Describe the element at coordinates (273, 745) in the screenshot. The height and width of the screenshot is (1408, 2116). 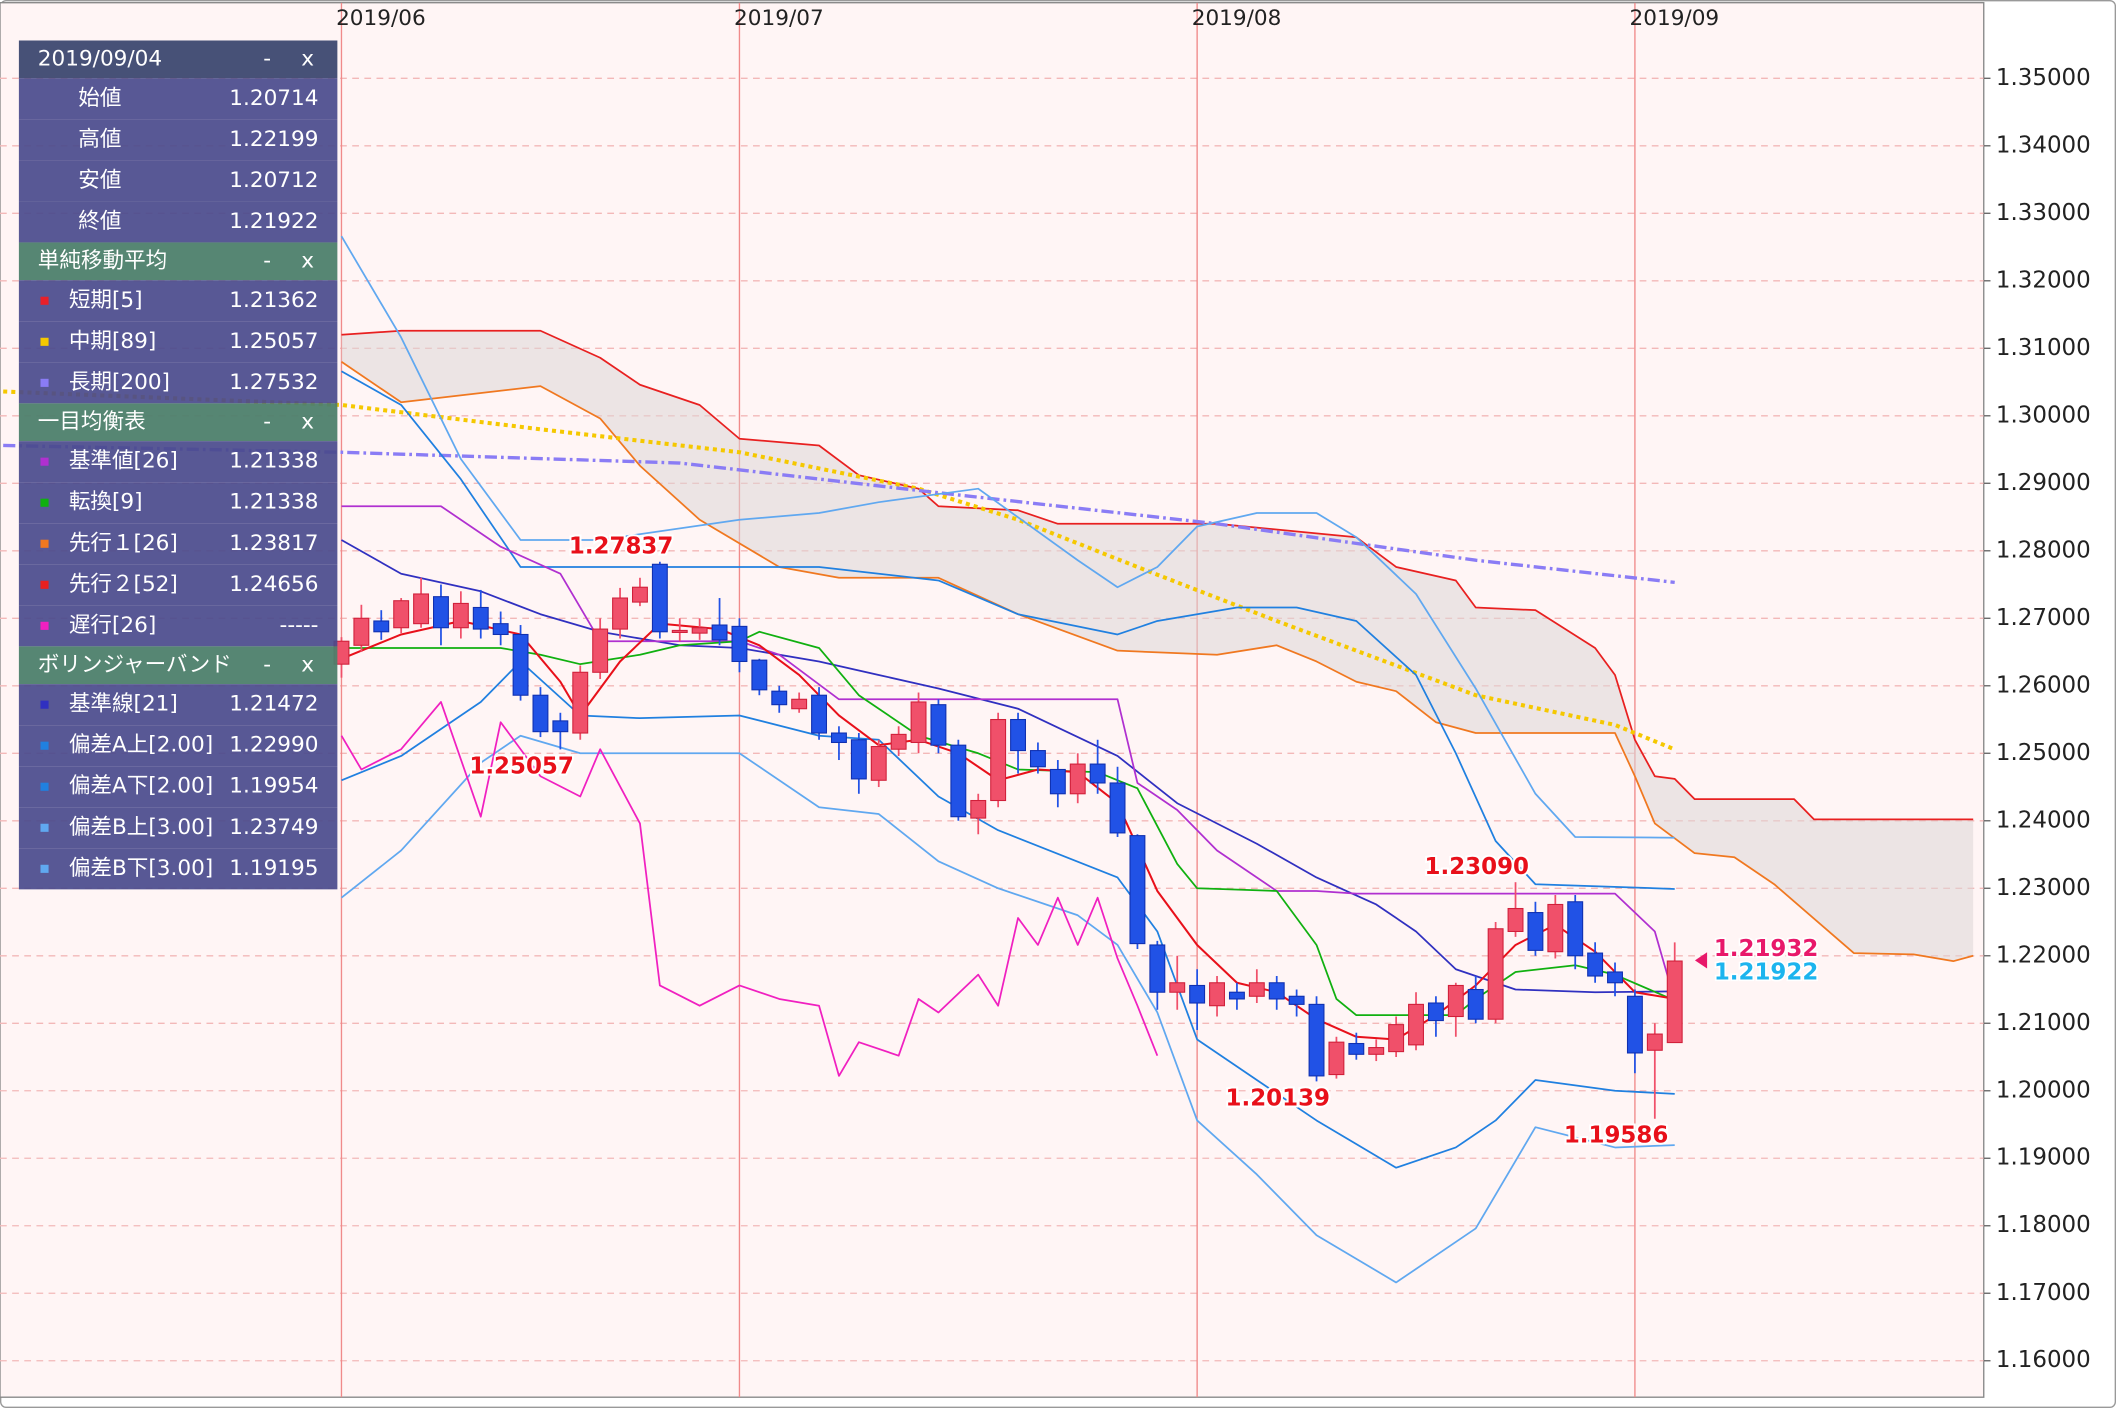
I see `panel-value: 1.22990` at that location.